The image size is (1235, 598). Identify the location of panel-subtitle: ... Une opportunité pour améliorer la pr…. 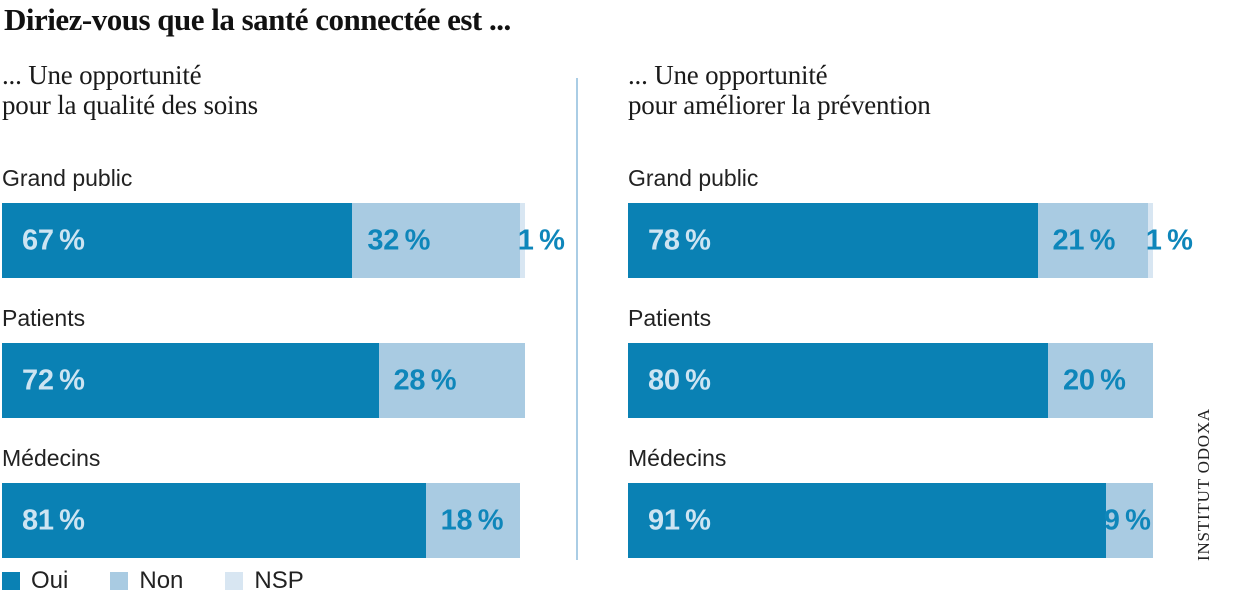
(890, 90).